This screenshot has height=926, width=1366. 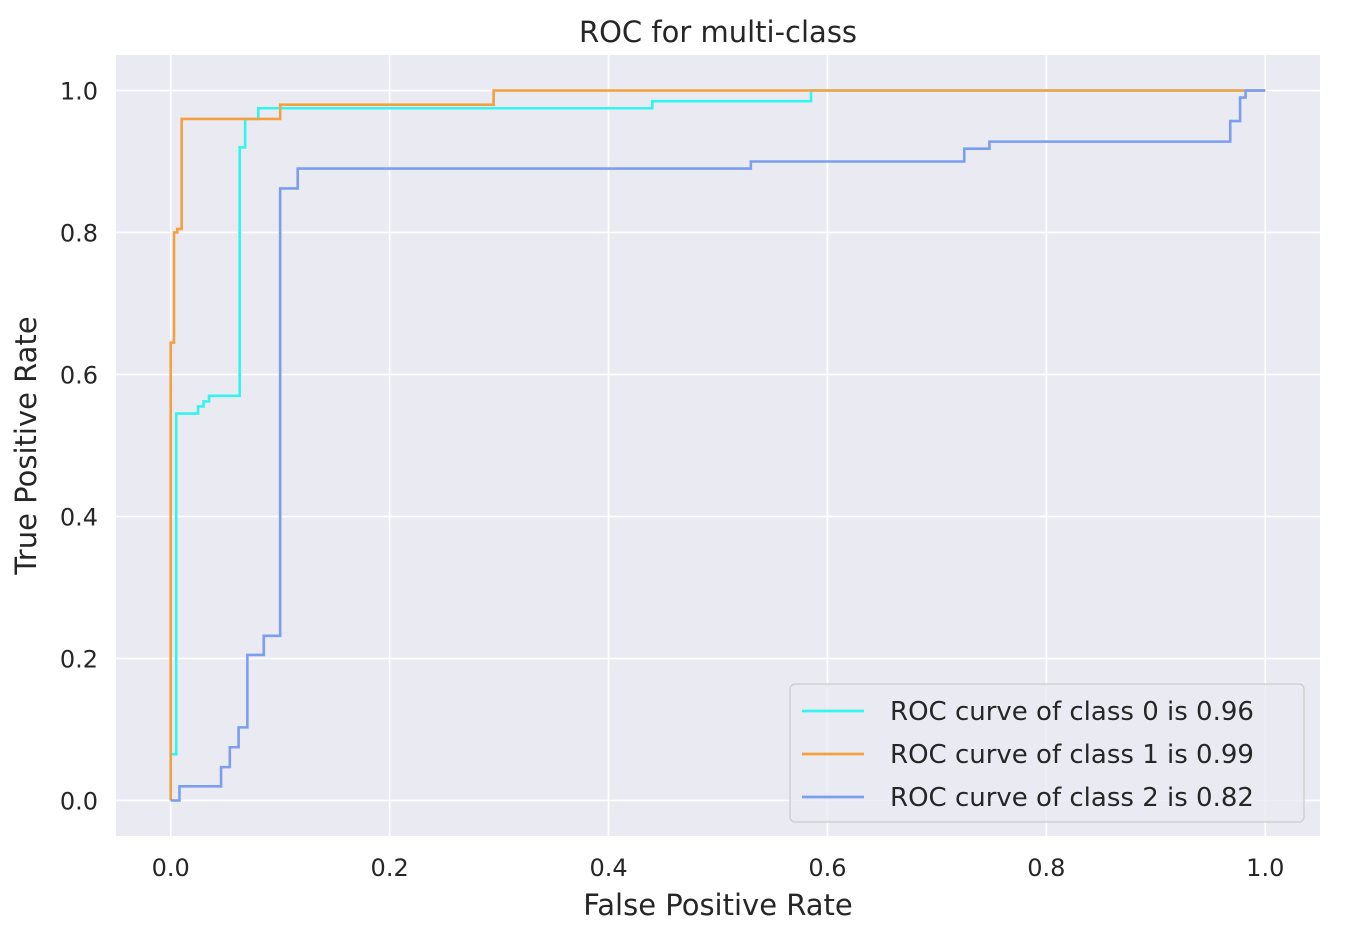 I want to click on y-tick-label: 0.8, so click(x=79, y=234).